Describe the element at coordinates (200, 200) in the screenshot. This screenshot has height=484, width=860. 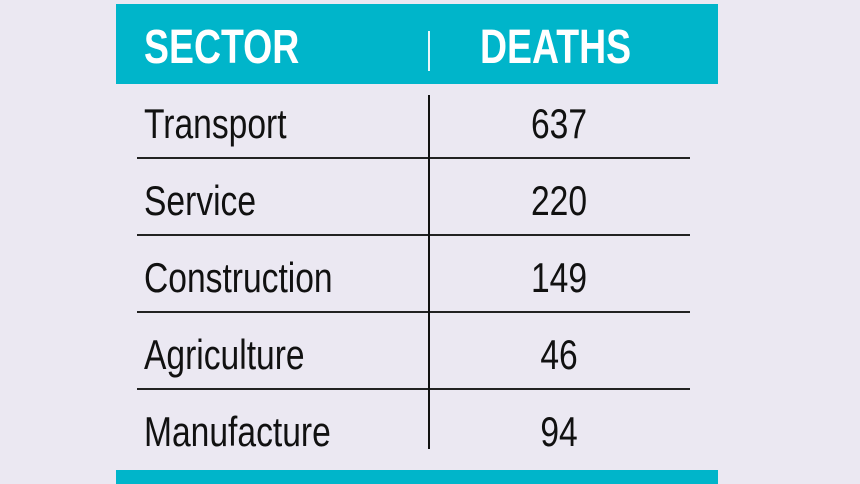
I see `sector-cell: Service` at that location.